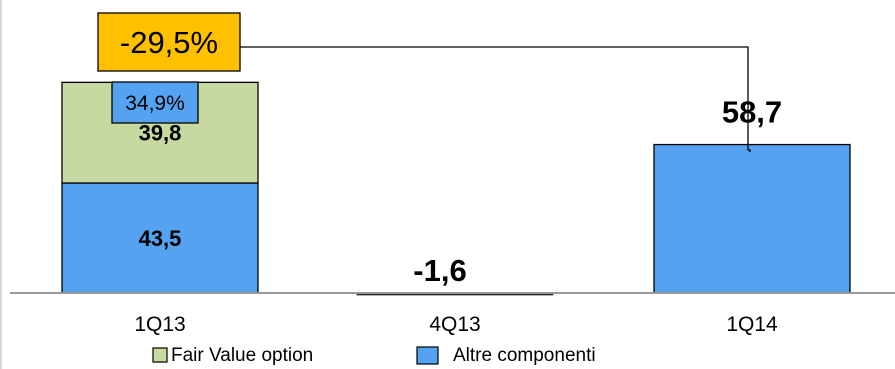 The width and height of the screenshot is (895, 369). I want to click on total-label-1q14: 58,7, so click(752, 112).